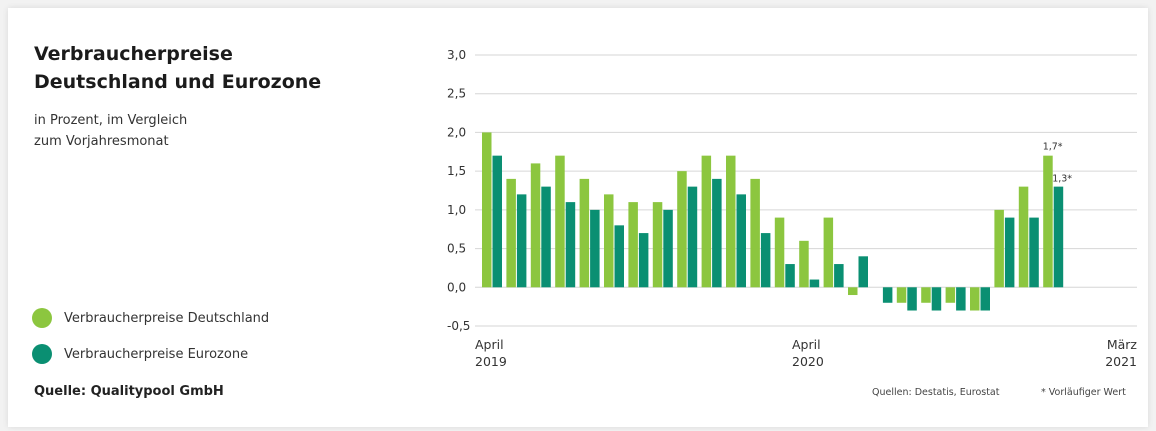  Describe the element at coordinates (1062, 179) in the screenshot. I see `data-label: 1,3*` at that location.